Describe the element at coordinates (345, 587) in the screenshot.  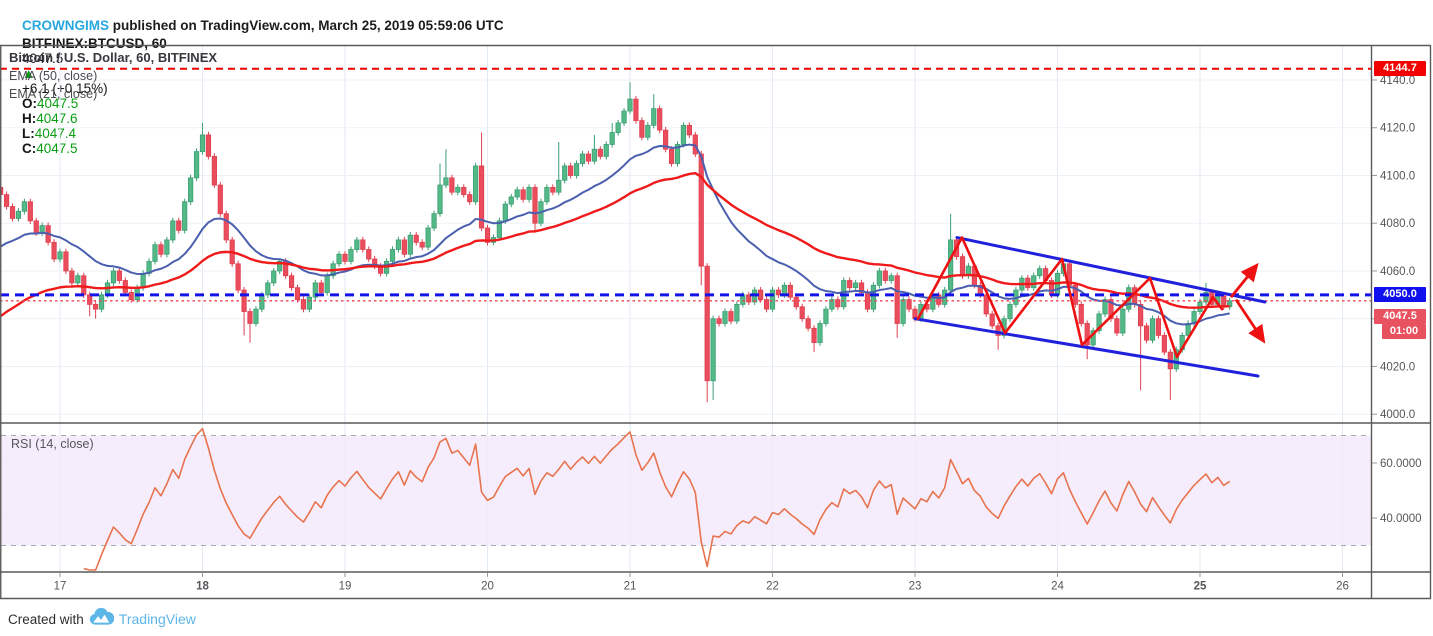
I see `time-tick-label: 19` at that location.